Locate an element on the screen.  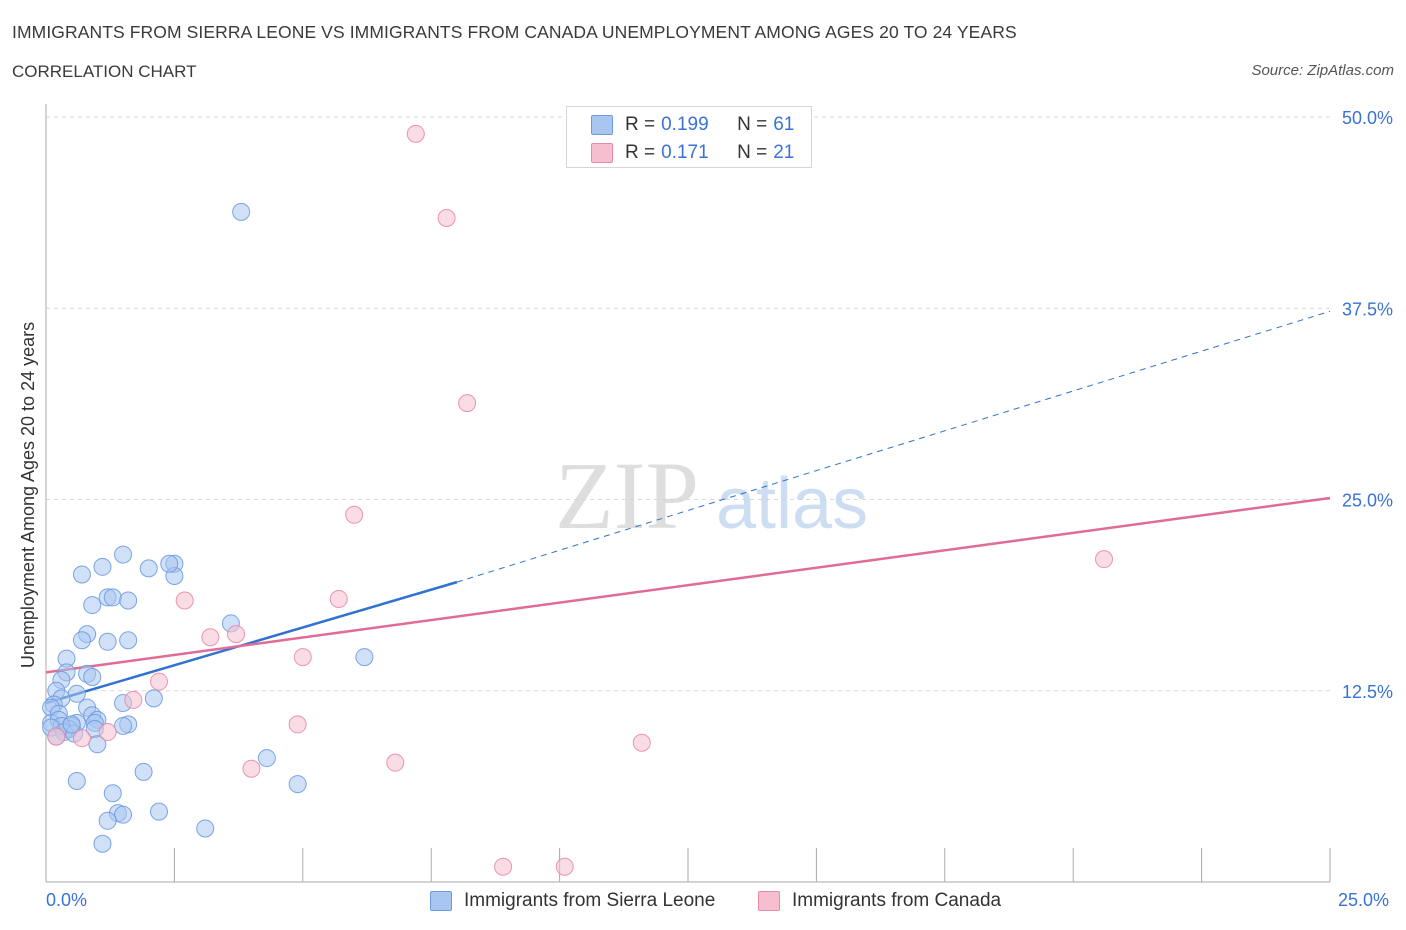
source-label: Source: ZipAtlas.com is located at coordinates (1322, 70).